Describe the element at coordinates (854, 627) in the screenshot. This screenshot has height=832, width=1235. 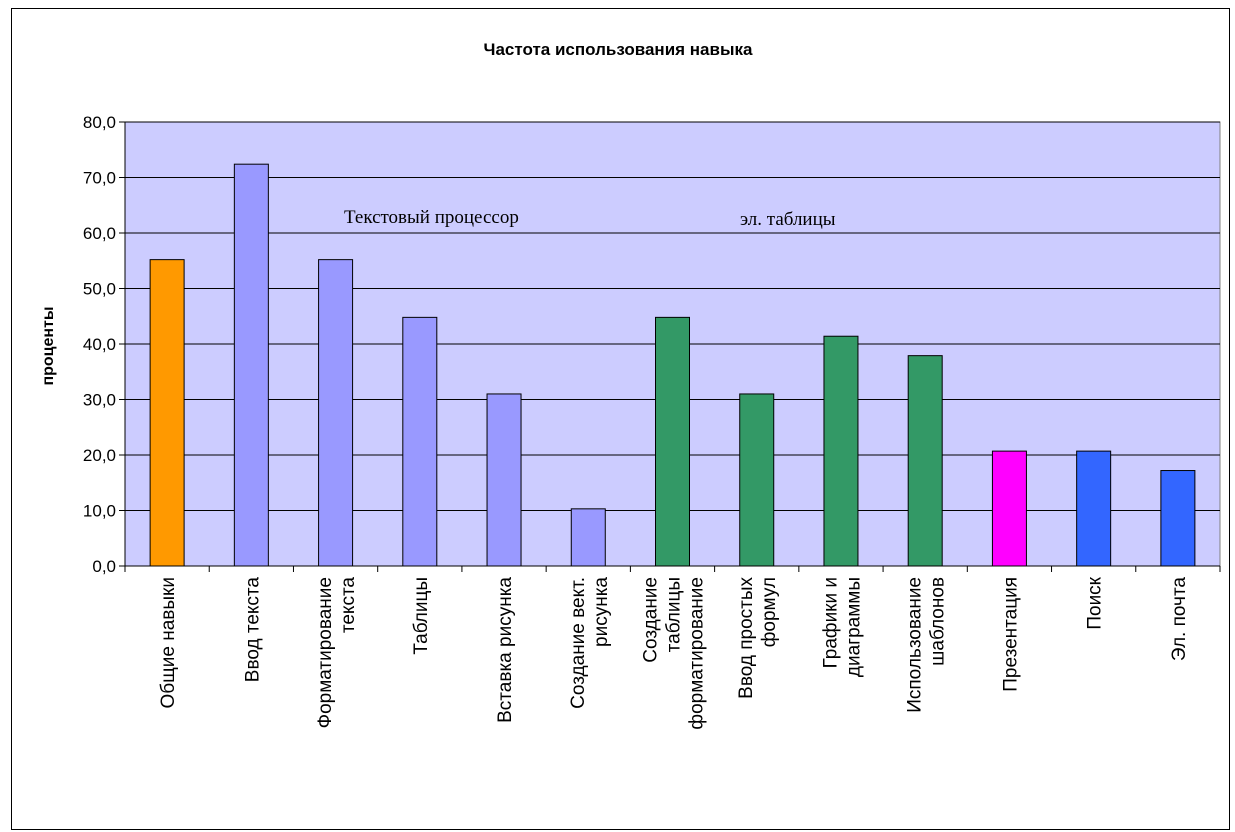
I see `x-category-label: диаграммы` at that location.